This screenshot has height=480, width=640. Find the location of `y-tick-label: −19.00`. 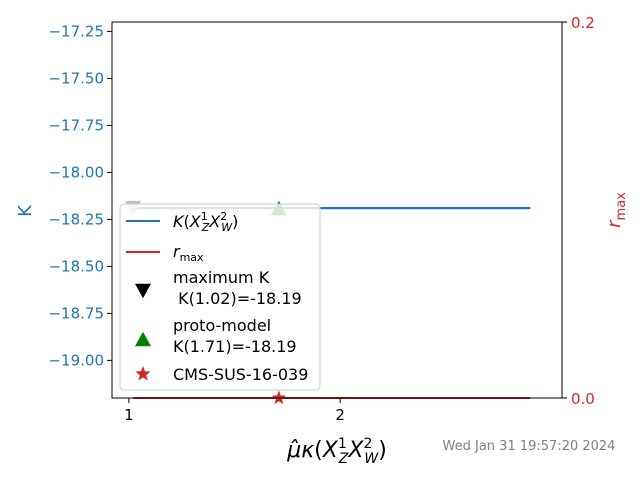

y-tick-label: −19.00 is located at coordinates (76, 360).